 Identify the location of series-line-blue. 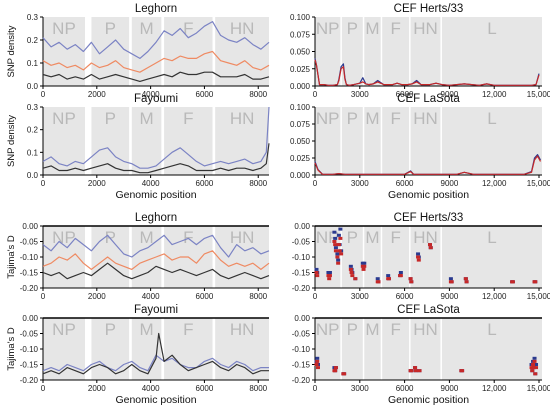
(156, 137).